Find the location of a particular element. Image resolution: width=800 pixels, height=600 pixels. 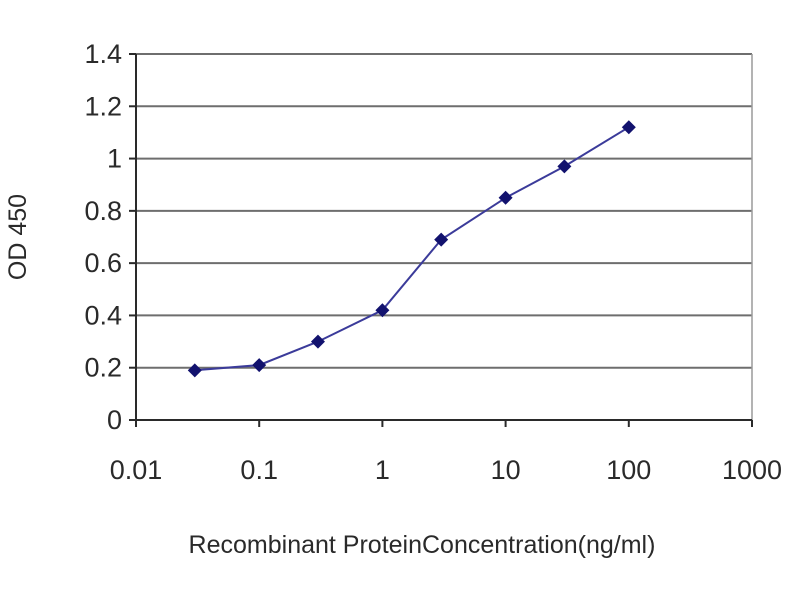

y-tick-label: 0.6 is located at coordinates (103, 263).